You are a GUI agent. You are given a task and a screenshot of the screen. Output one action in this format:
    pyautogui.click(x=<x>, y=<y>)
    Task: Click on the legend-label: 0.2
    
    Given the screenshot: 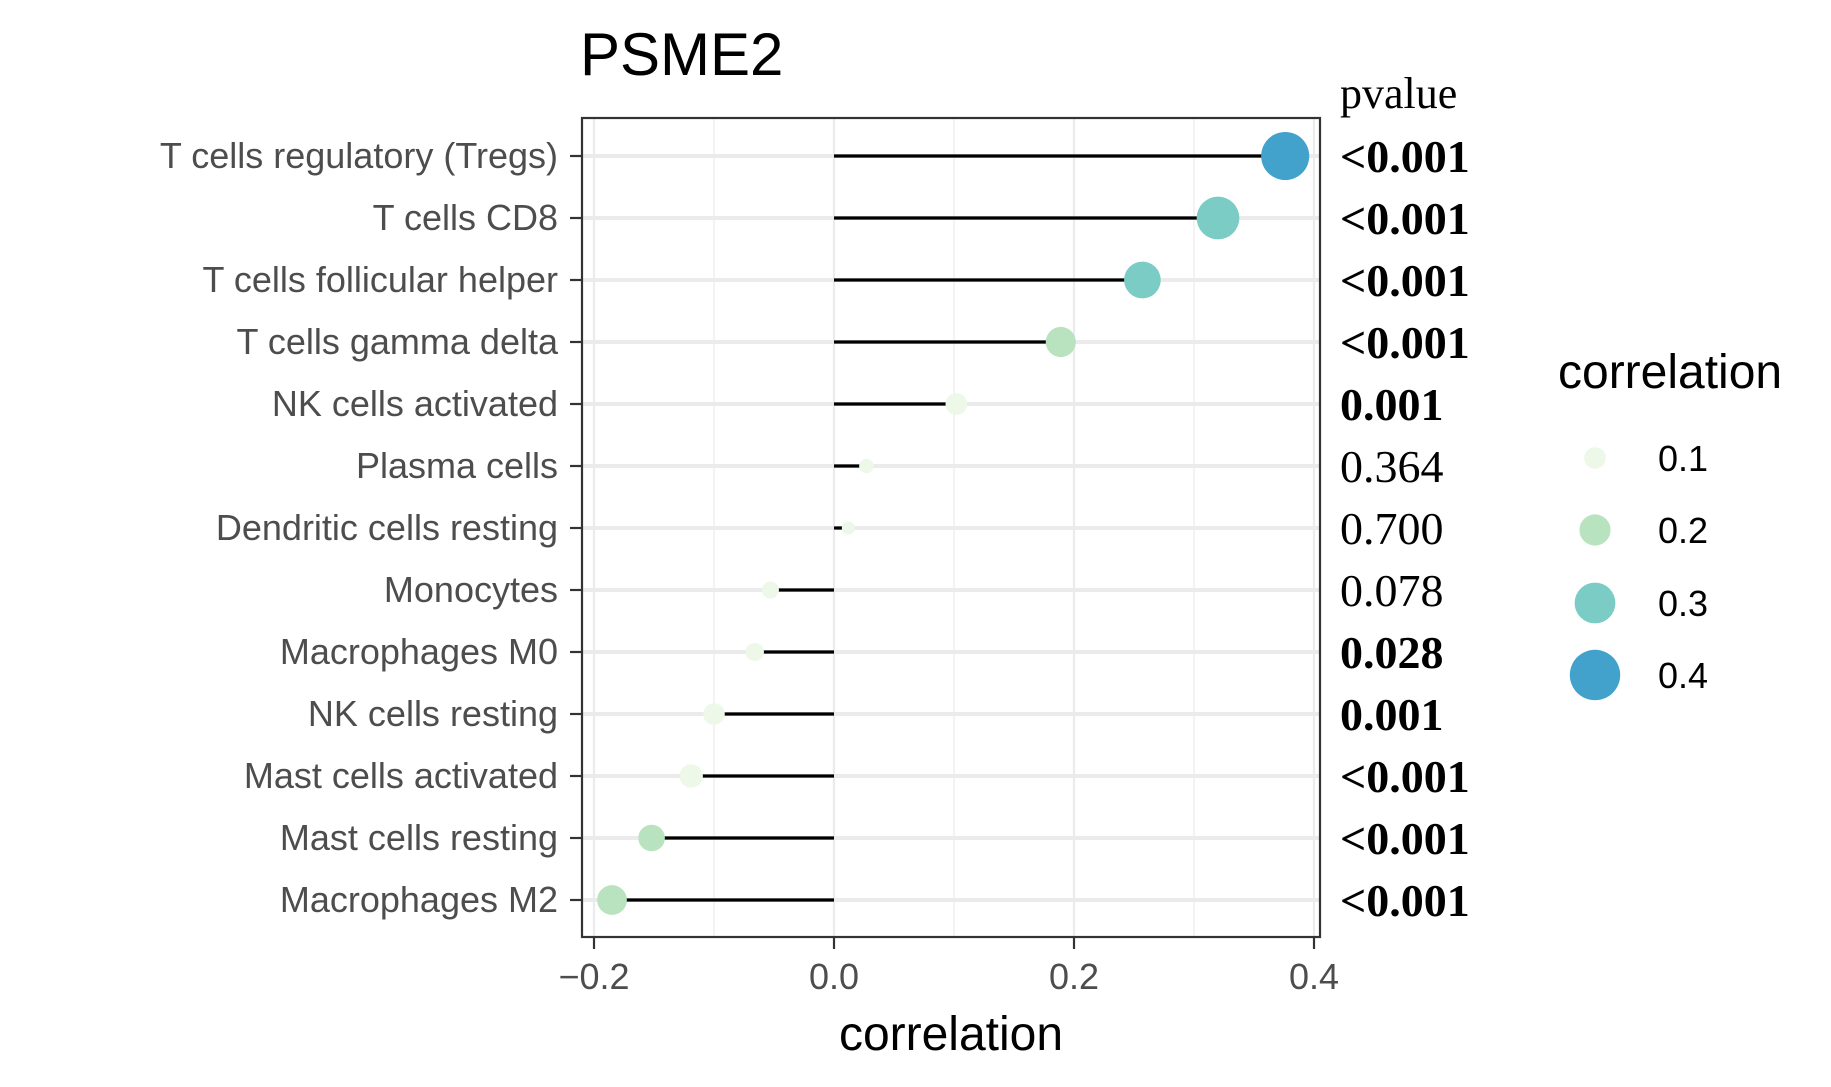 What is the action you would take?
    pyautogui.click(x=1683, y=530)
    